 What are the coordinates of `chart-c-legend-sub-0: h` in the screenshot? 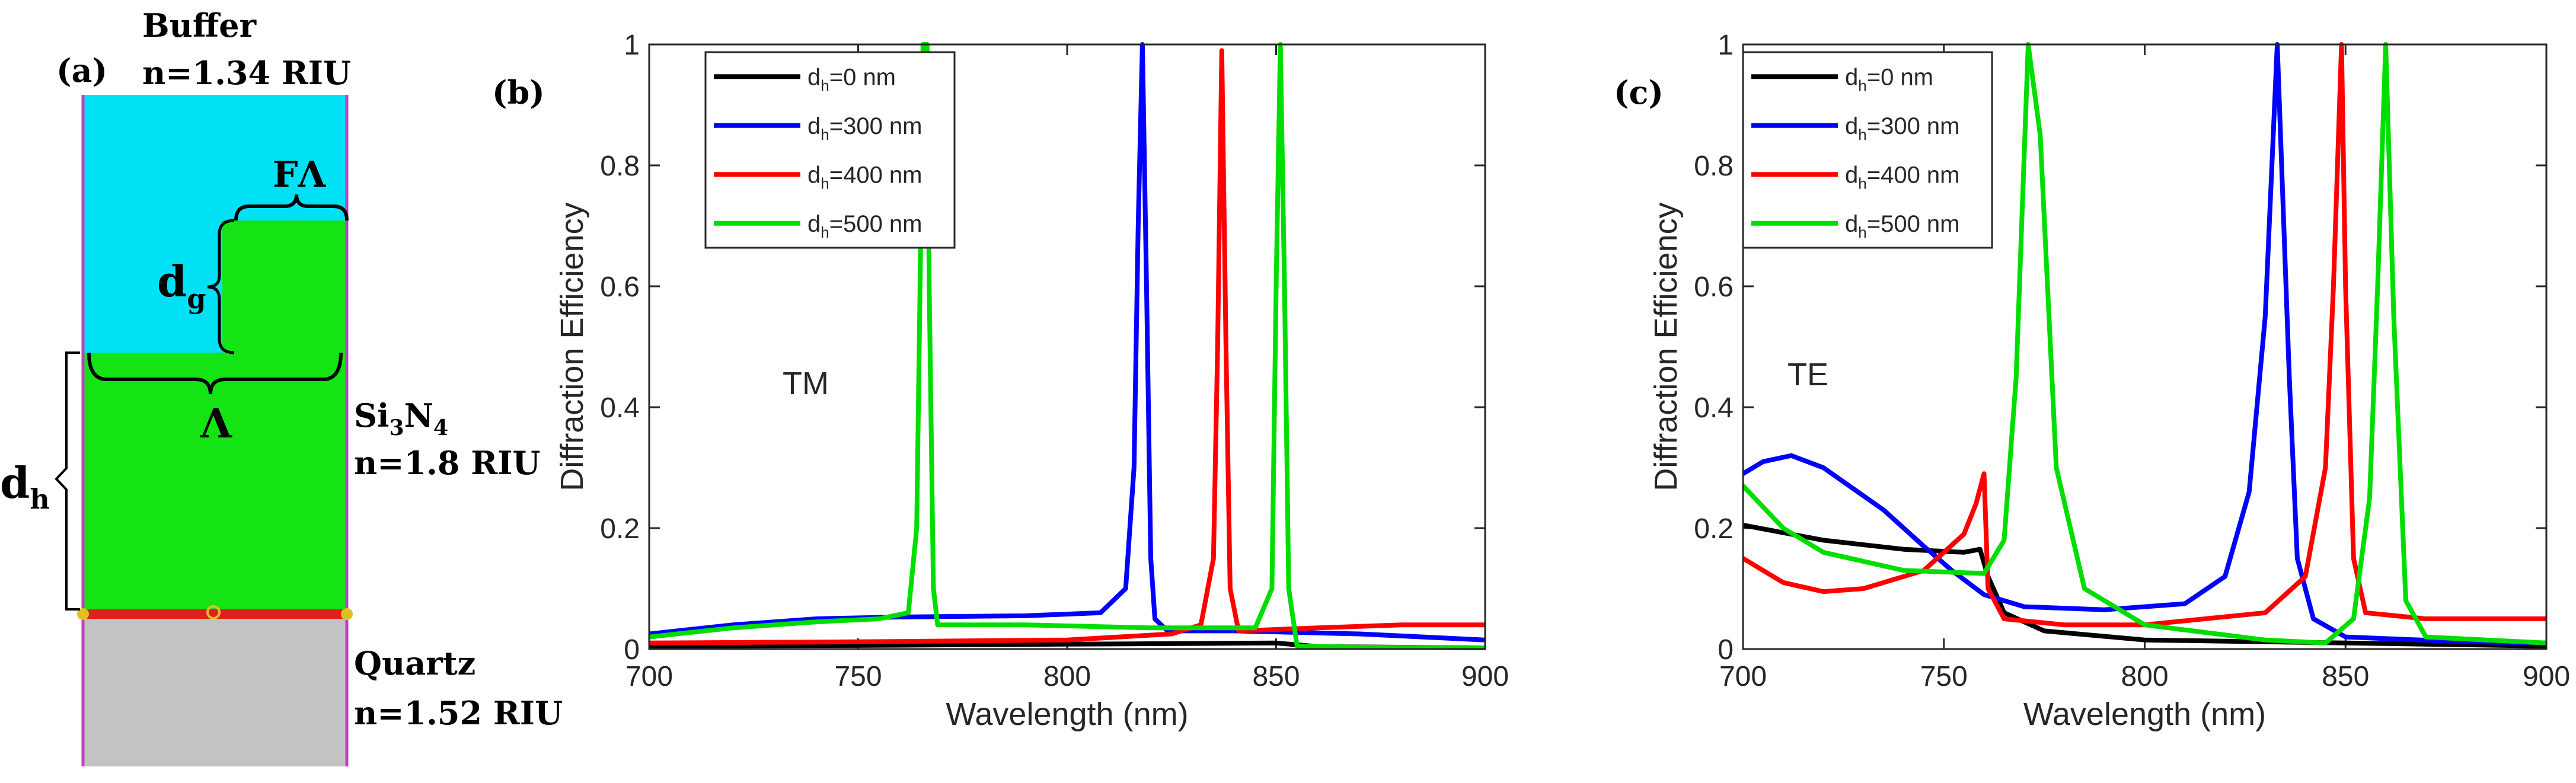 It's located at (1862, 85).